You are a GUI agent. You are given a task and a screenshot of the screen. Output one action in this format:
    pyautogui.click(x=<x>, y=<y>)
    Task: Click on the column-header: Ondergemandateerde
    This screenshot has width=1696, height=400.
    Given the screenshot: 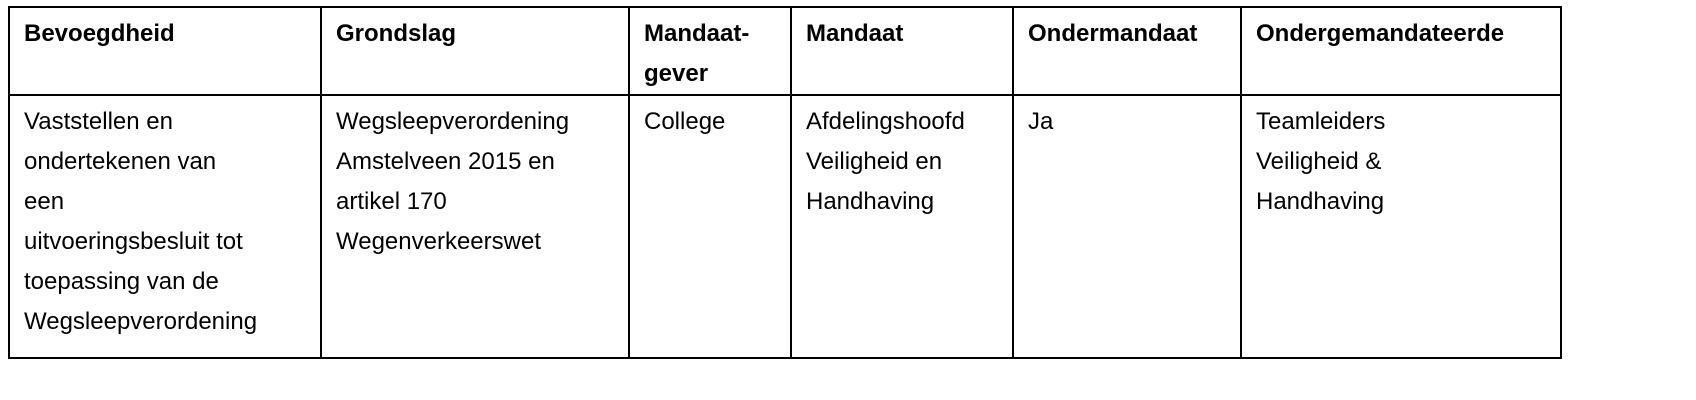 What is the action you would take?
    pyautogui.click(x=1401, y=51)
    